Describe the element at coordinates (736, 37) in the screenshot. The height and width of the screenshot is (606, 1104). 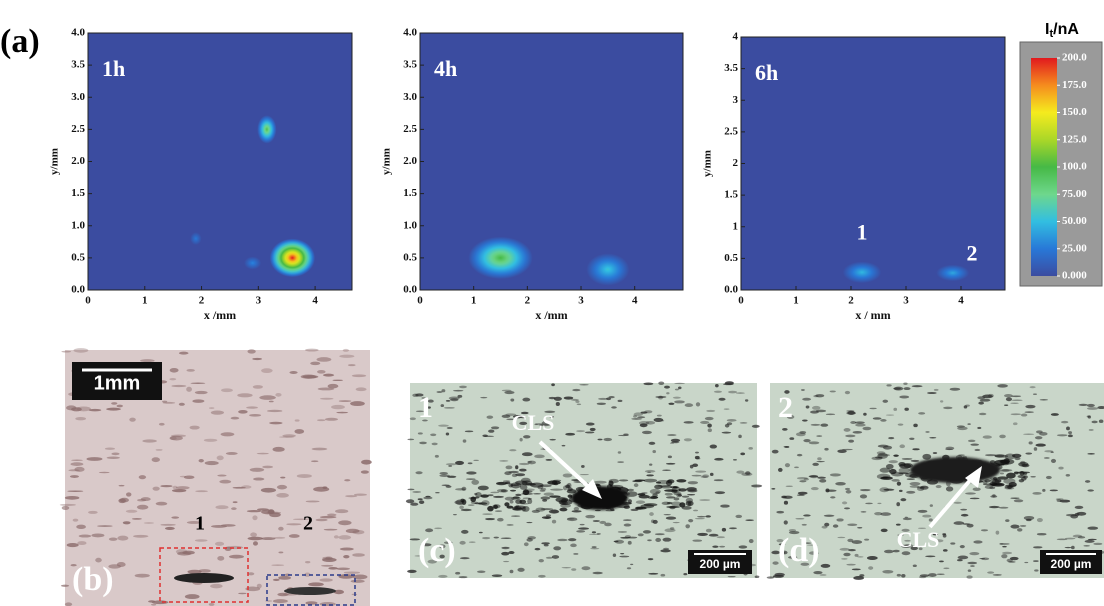
I see `y-tick-label: 4` at that location.